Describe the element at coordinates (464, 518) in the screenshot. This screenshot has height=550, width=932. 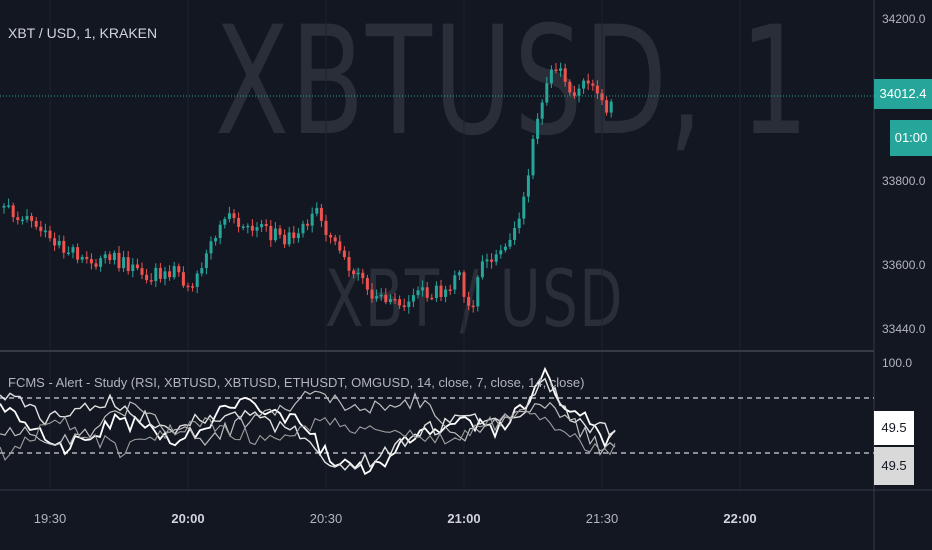
I see `time-label: 21:00` at that location.